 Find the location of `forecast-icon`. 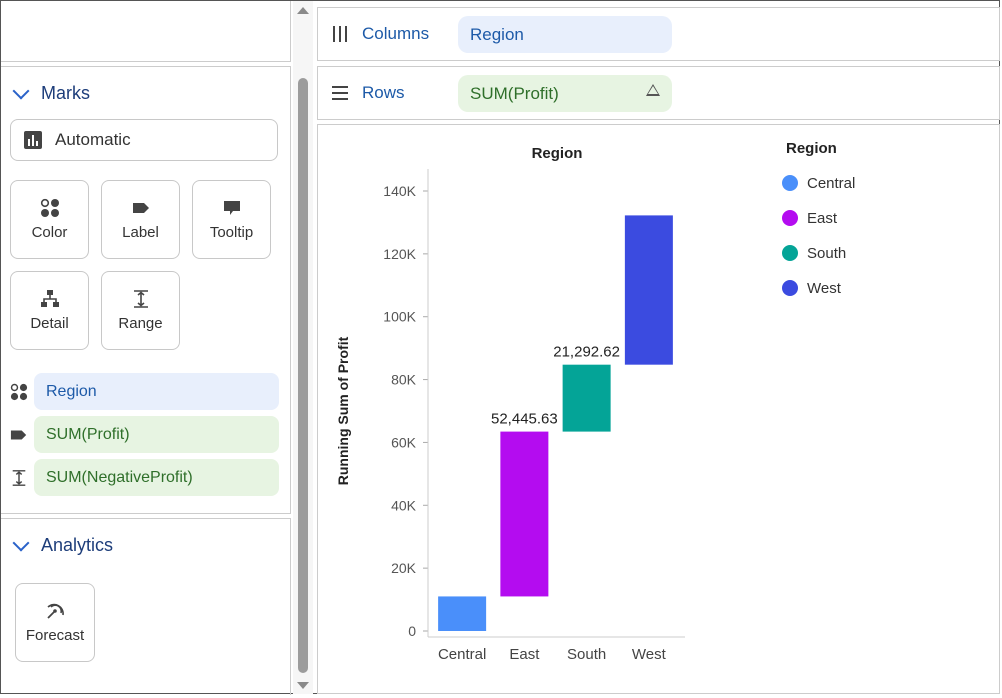

forecast-icon is located at coordinates (55, 611).